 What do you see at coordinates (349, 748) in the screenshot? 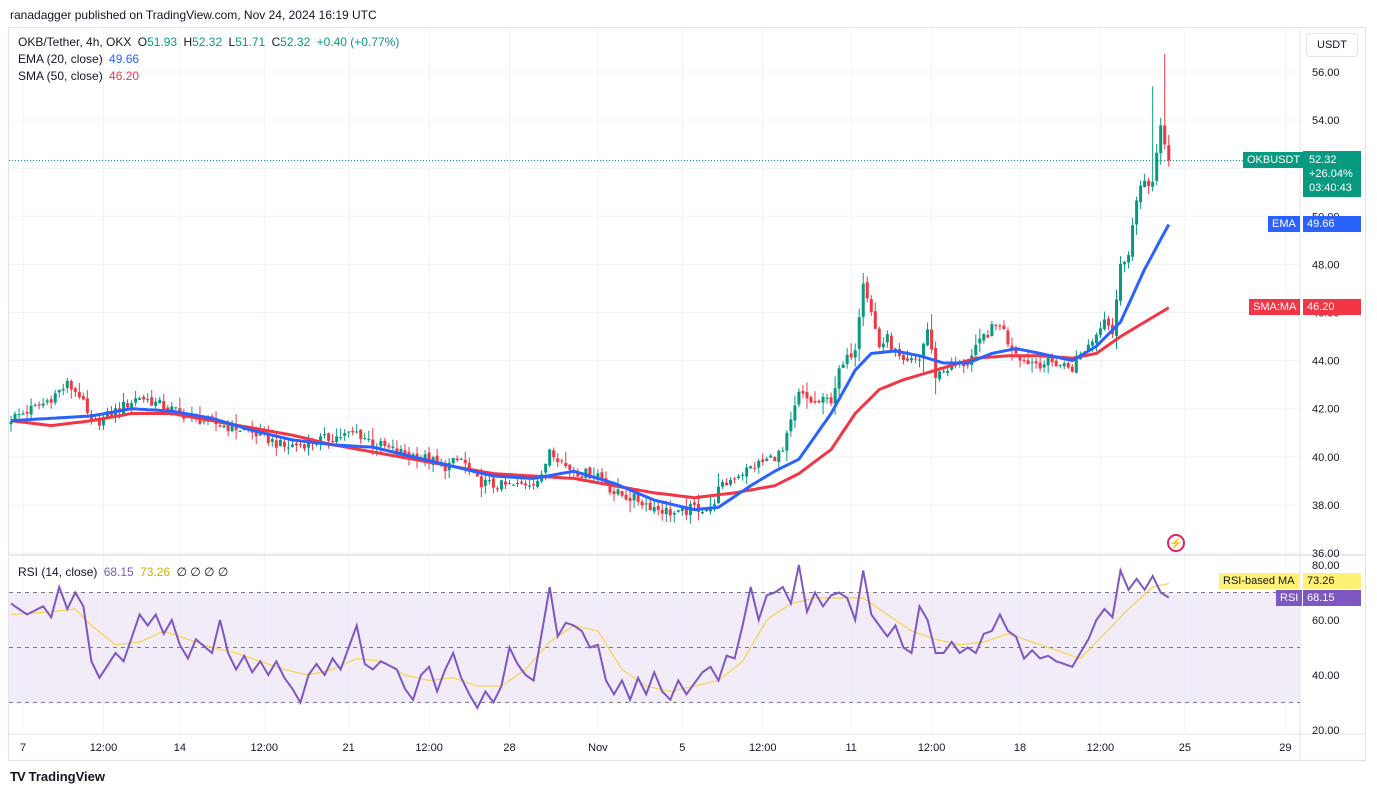
I see `time-tick-label: 21` at bounding box center [349, 748].